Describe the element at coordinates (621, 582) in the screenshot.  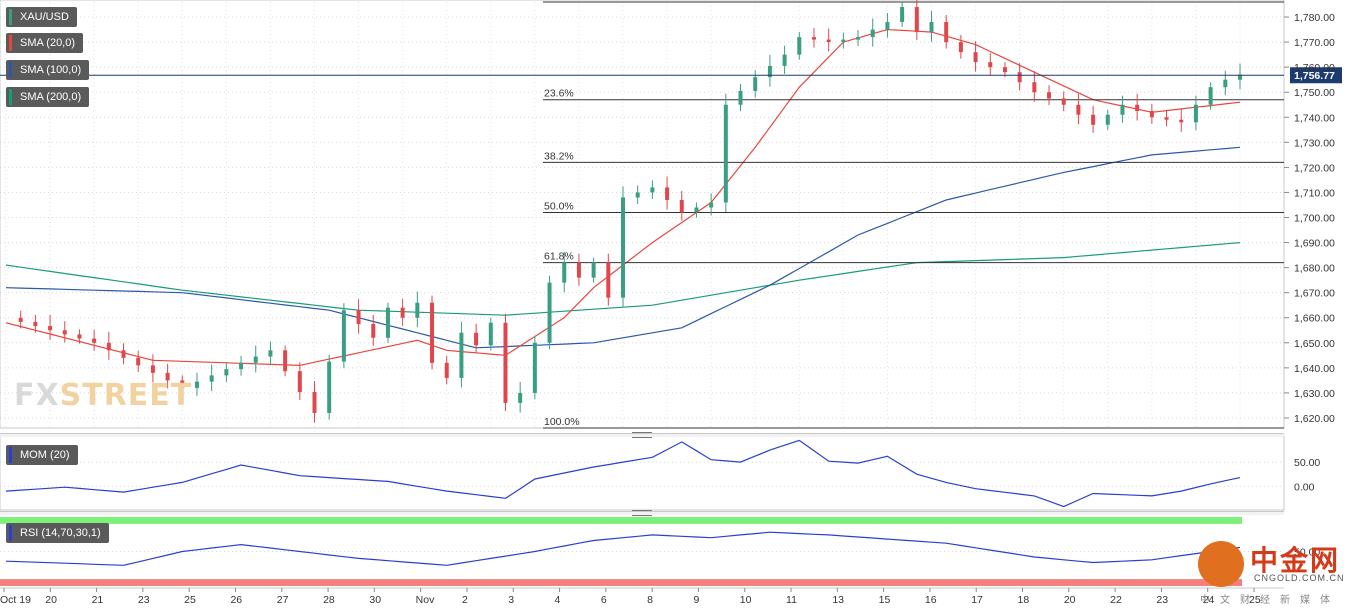
I see `rsi-oversold-band` at that location.